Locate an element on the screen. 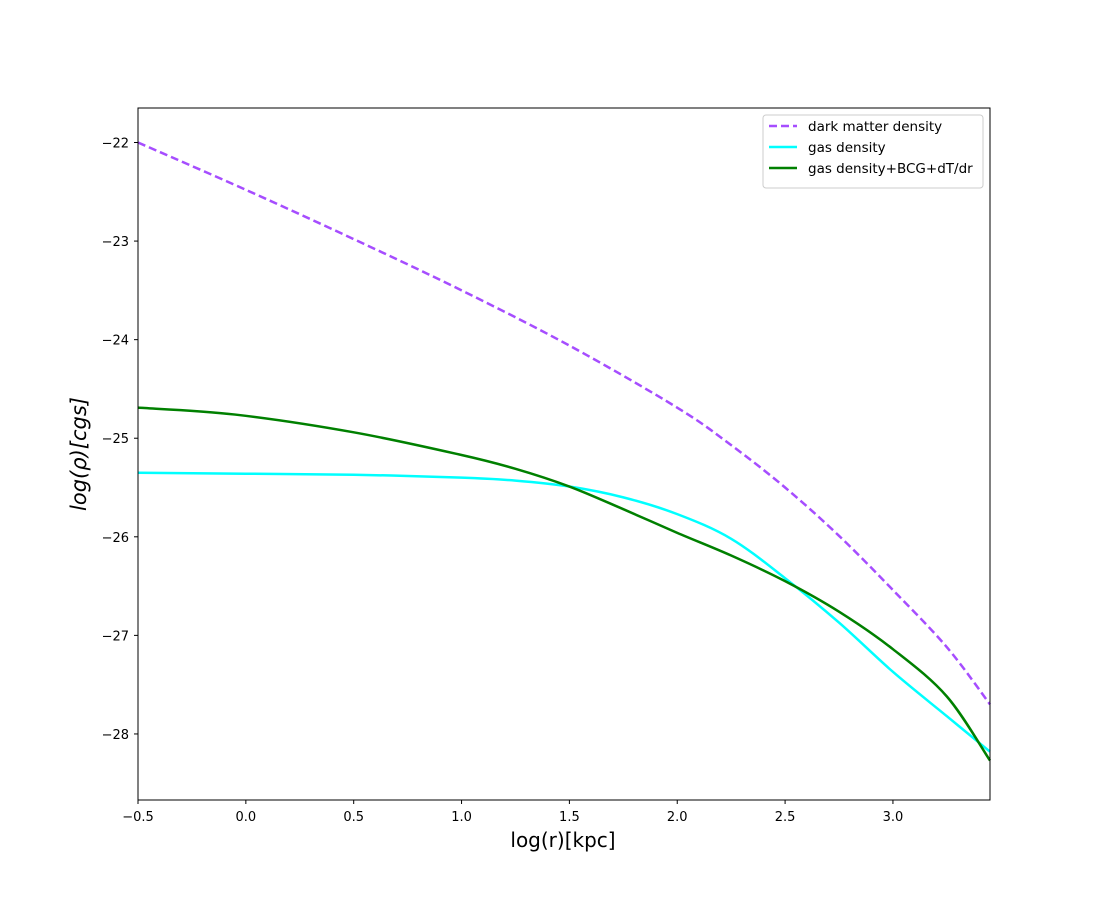 This screenshot has height=900, width=1100. x-tick-label: −0.5 is located at coordinates (138, 817).